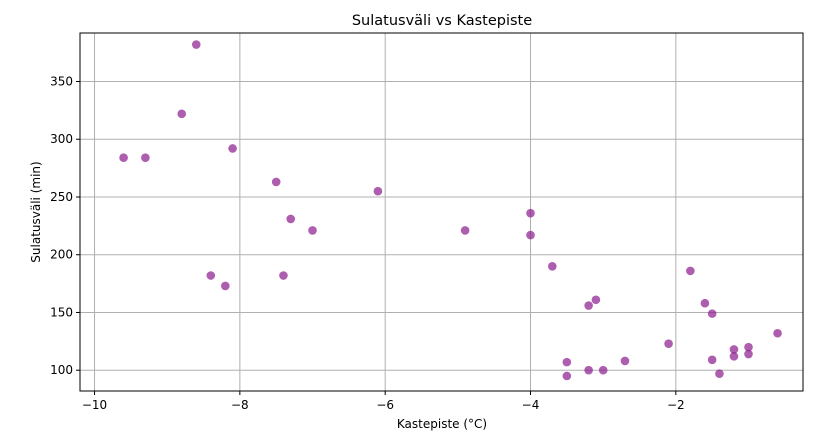 The width and height of the screenshot is (817, 439). Describe the element at coordinates (61, 312) in the screenshot. I see `y-tick-label: 150` at that location.